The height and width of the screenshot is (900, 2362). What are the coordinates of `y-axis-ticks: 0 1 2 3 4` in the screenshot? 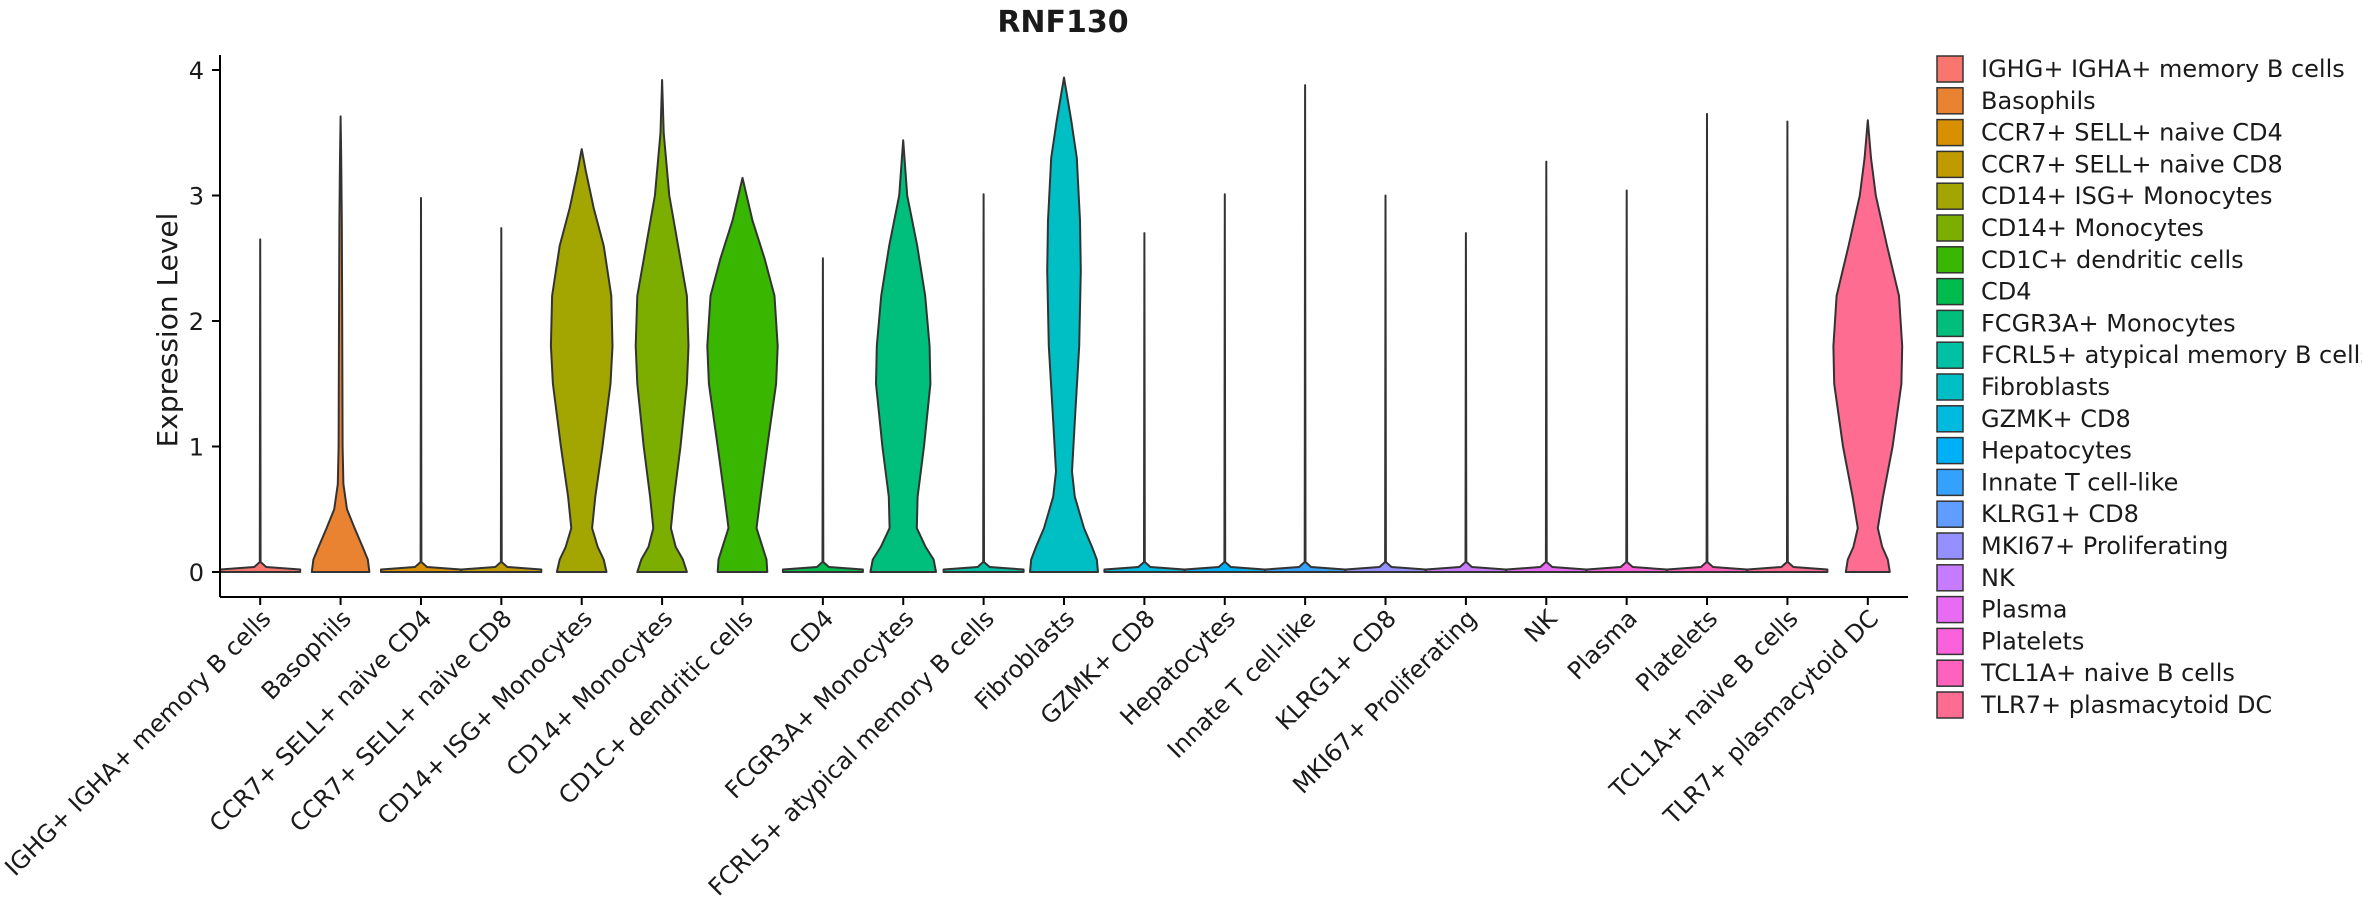 It's located at (204, 322).